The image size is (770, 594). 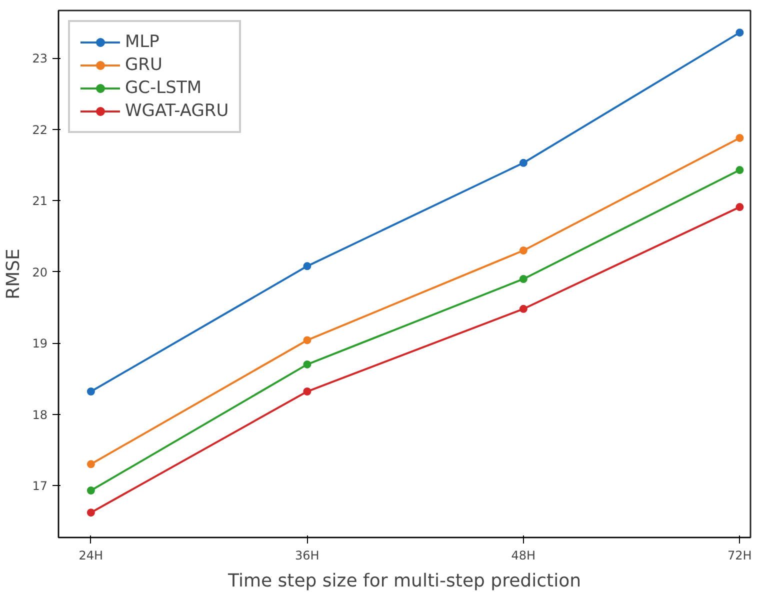 What do you see at coordinates (40, 343) in the screenshot?
I see `y-tick-label: 19` at bounding box center [40, 343].